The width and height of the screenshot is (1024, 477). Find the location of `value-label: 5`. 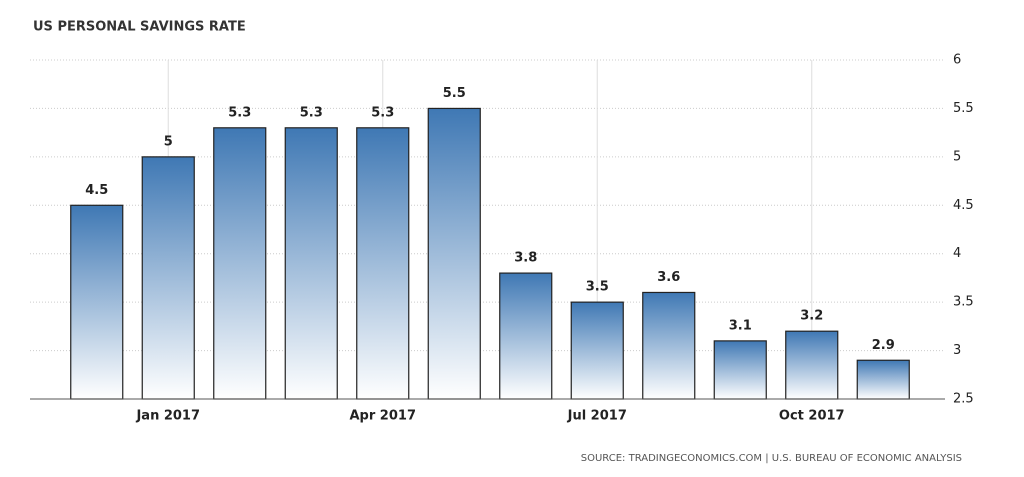

value-label: 5 is located at coordinates (168, 141).